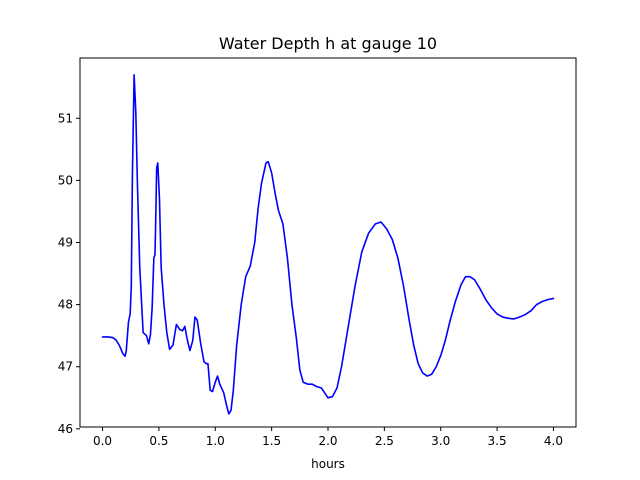 The image size is (640, 480). I want to click on x-tick-label: 1.0, so click(215, 441).